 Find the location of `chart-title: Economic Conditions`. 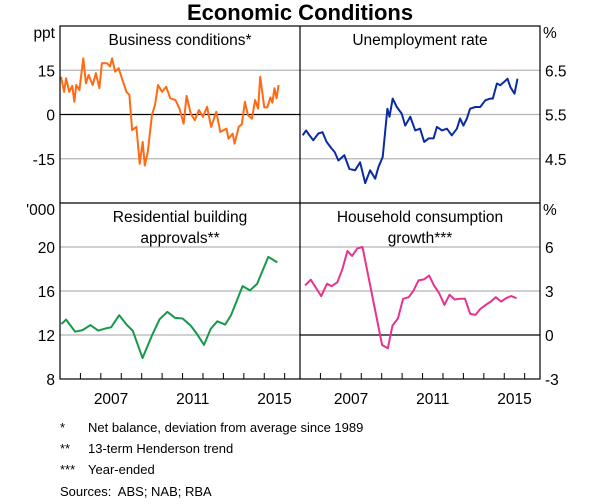

chart-title: Economic Conditions is located at coordinates (300, 12).